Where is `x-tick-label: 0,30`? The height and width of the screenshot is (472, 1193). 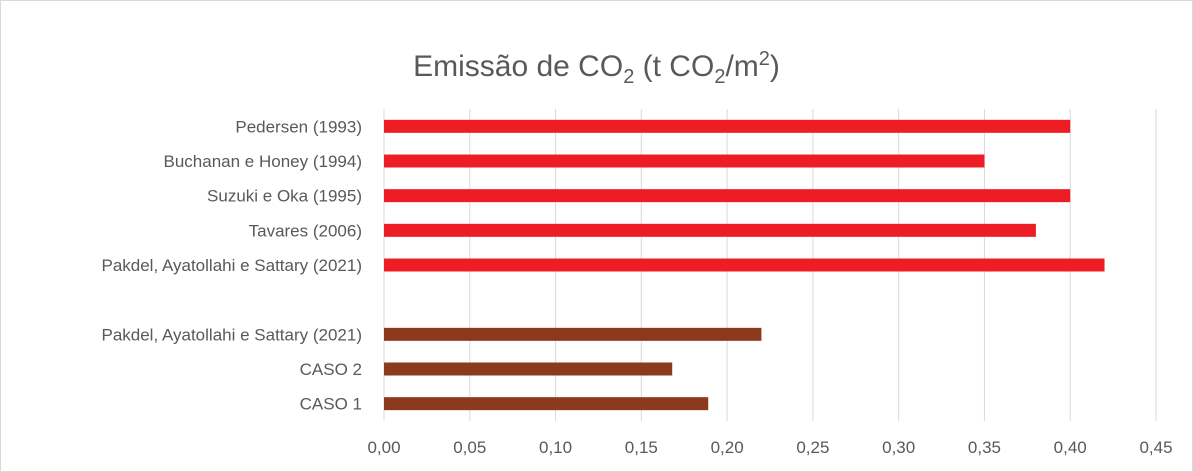 x-tick-label: 0,30 is located at coordinates (898, 447).